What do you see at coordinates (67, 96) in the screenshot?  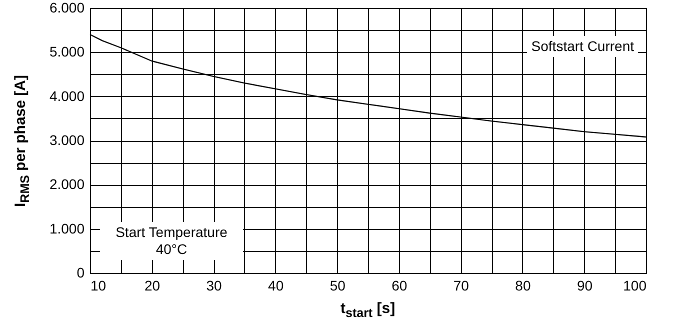 I see `y-tick-label: 4.000` at bounding box center [67, 96].